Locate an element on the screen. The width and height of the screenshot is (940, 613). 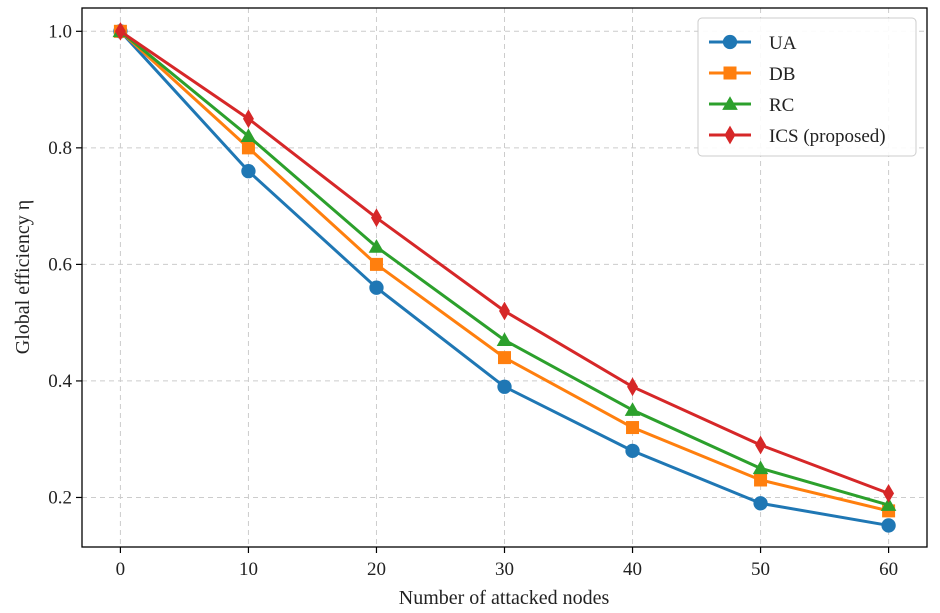
y-tick-label: 1.0 is located at coordinates (60, 31).